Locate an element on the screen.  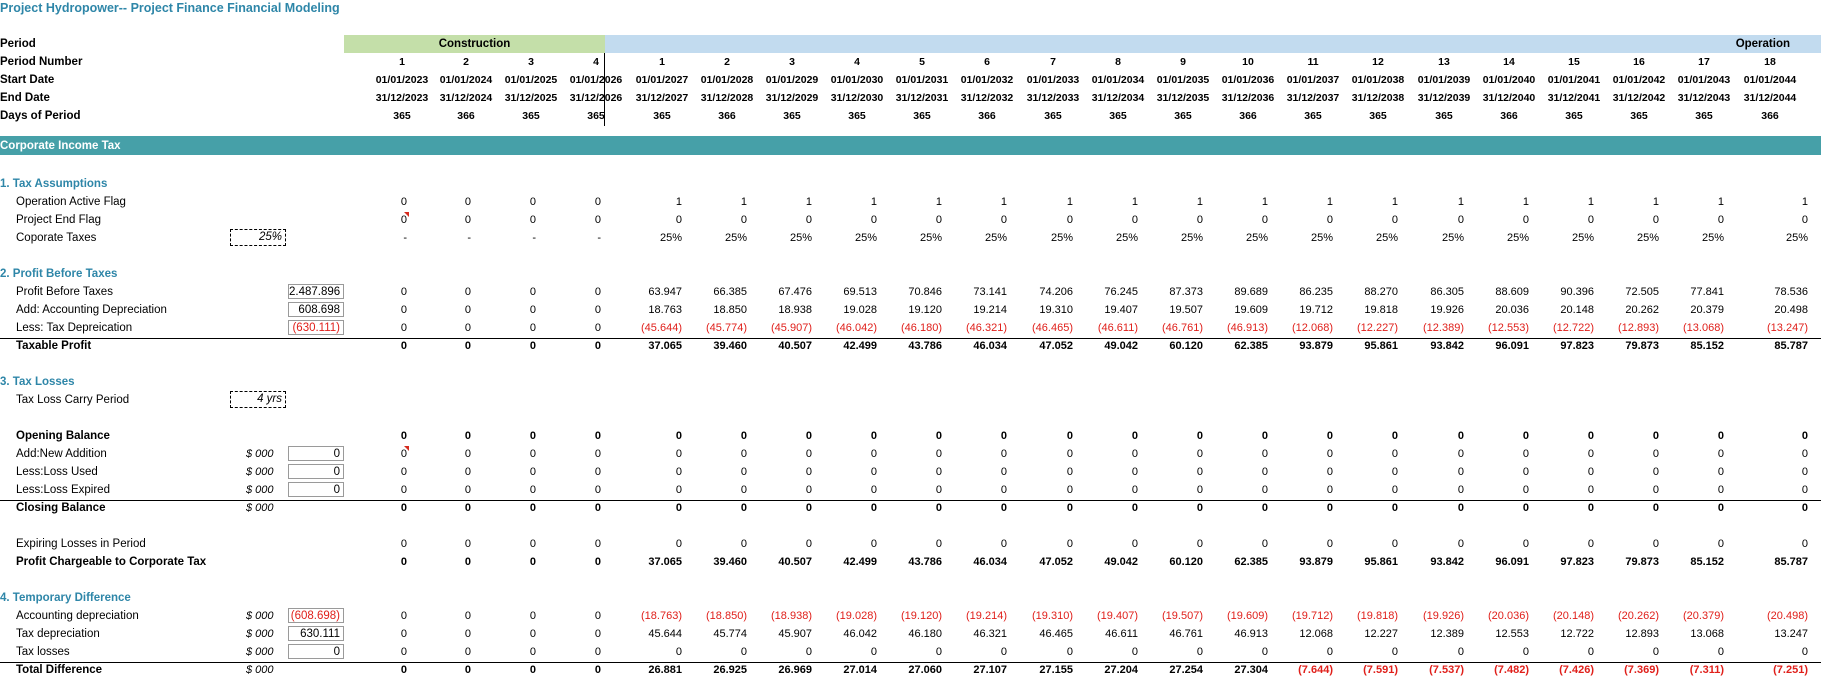
value-cell: 25% is located at coordinates (1256, 238).